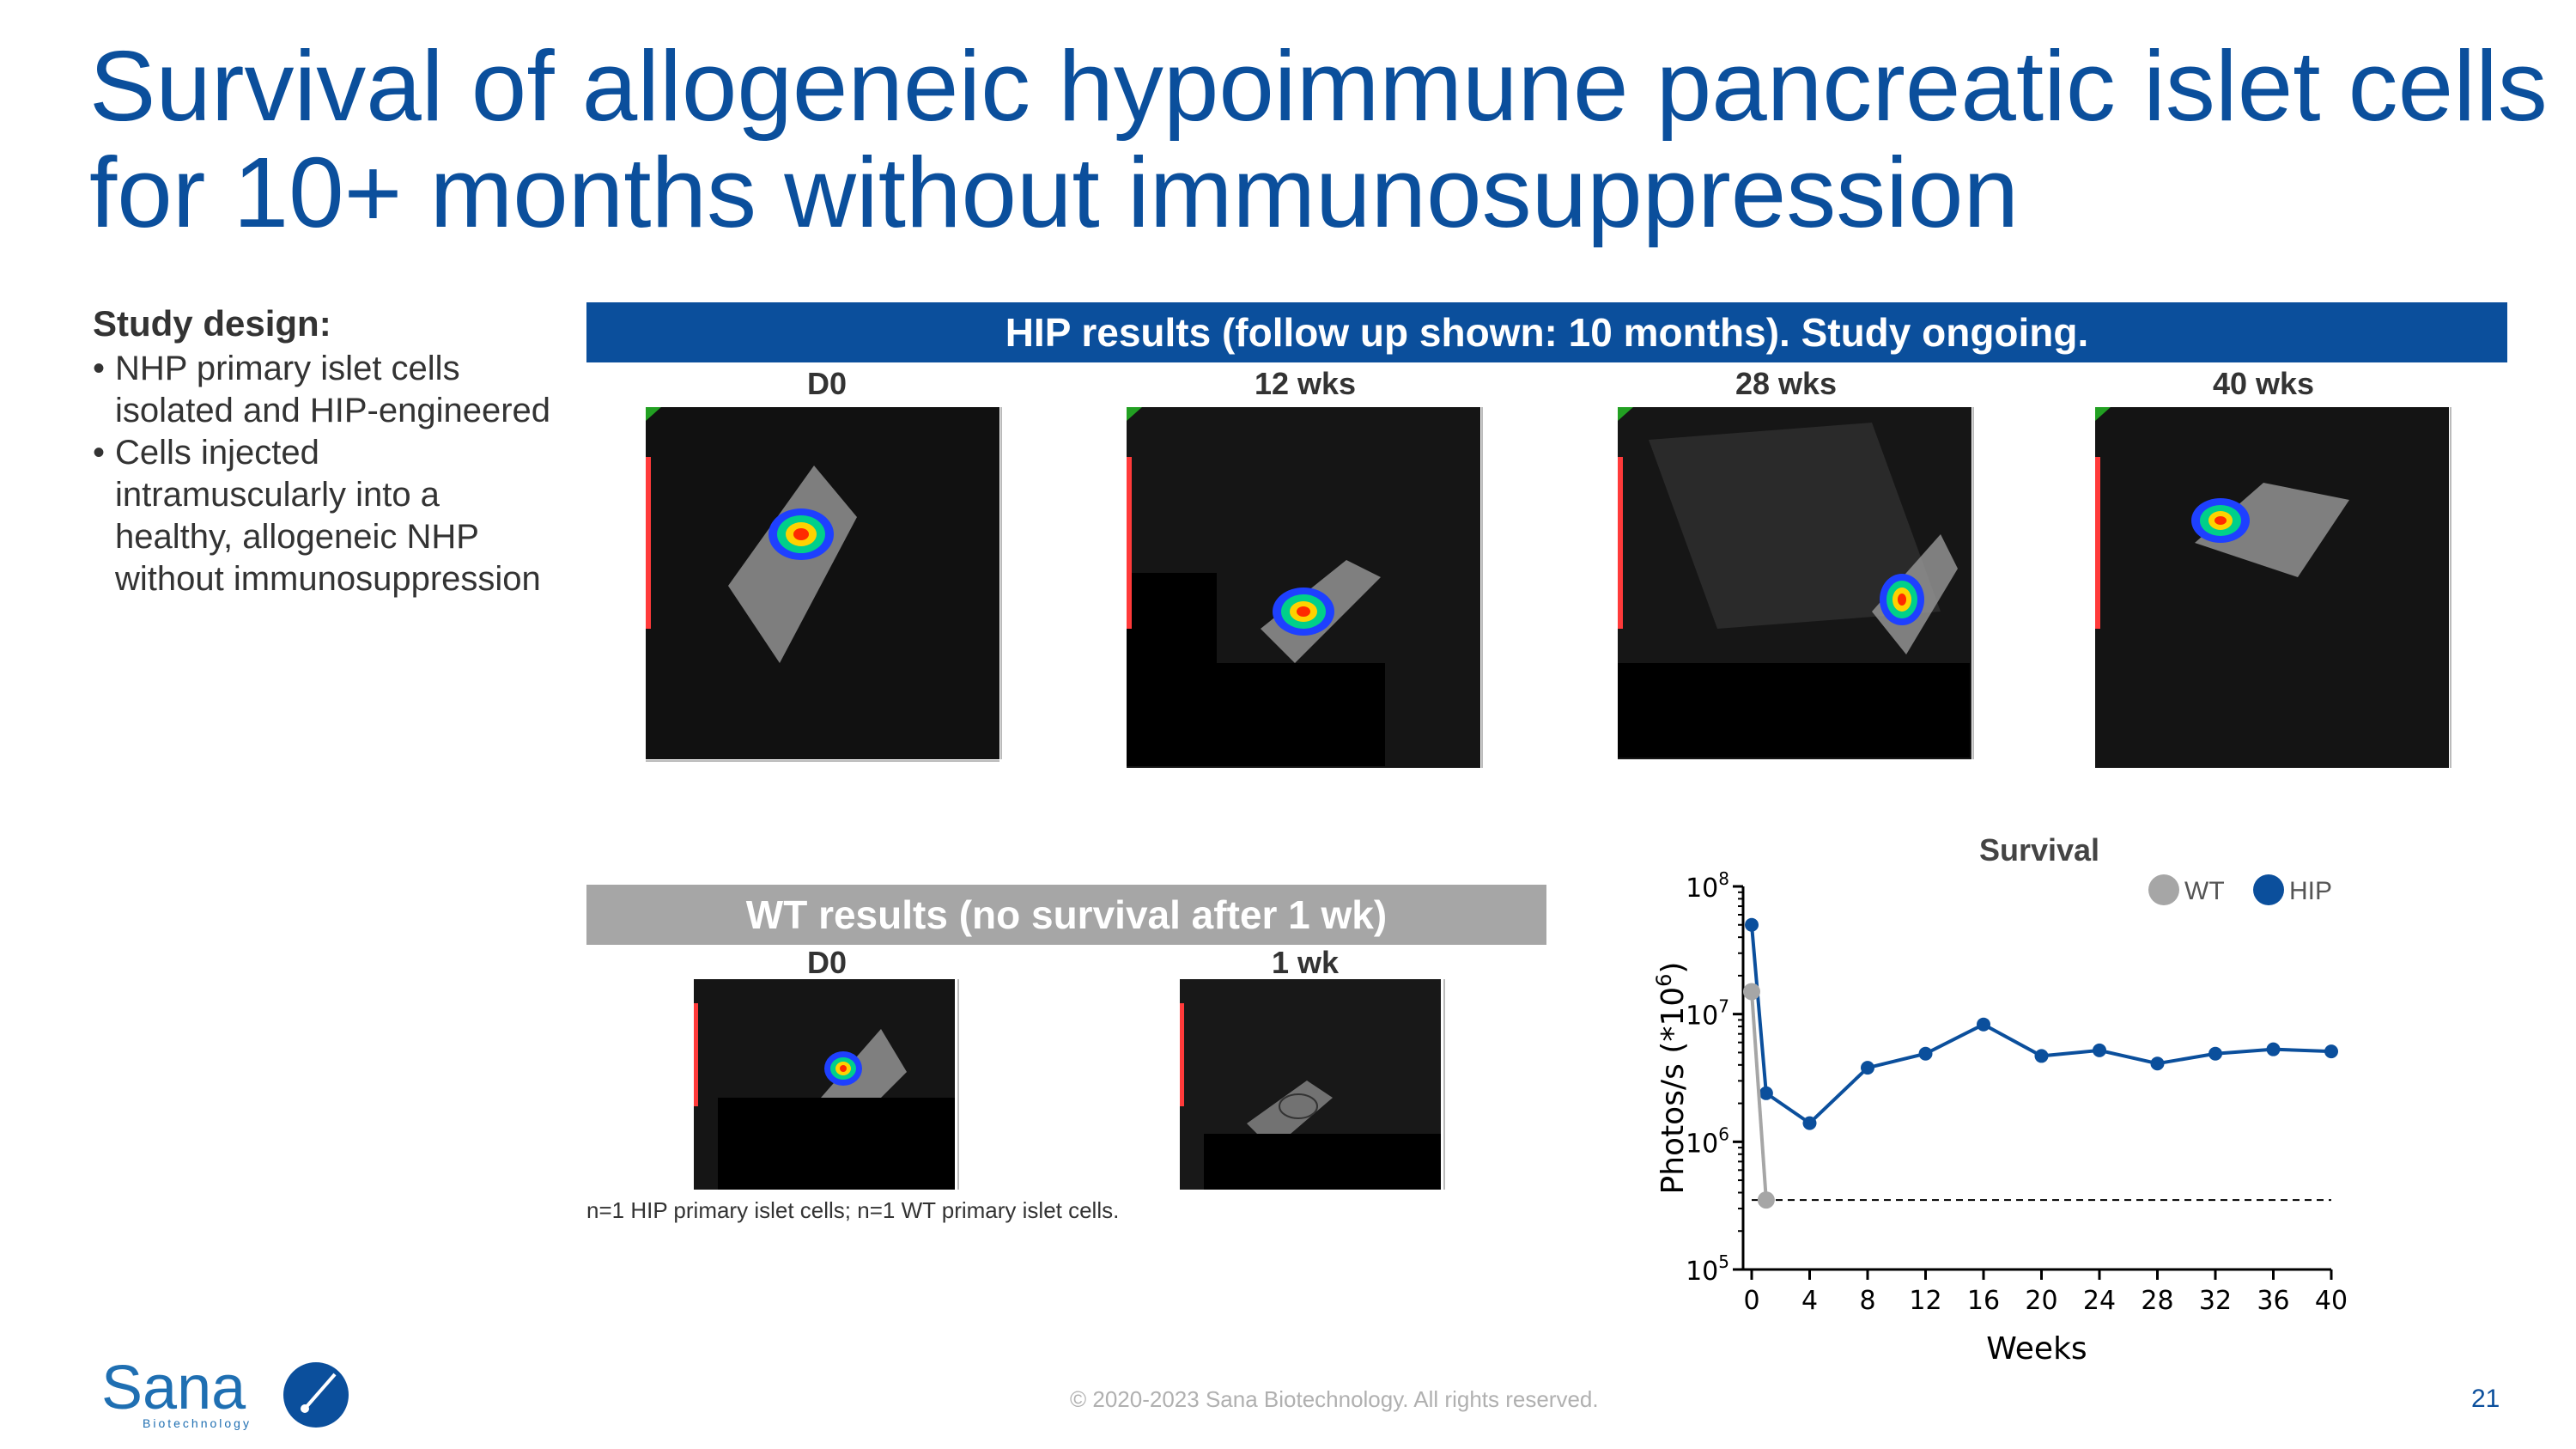 The image size is (2576, 1449). I want to click on x-tick-label: 36, so click(2273, 1301).